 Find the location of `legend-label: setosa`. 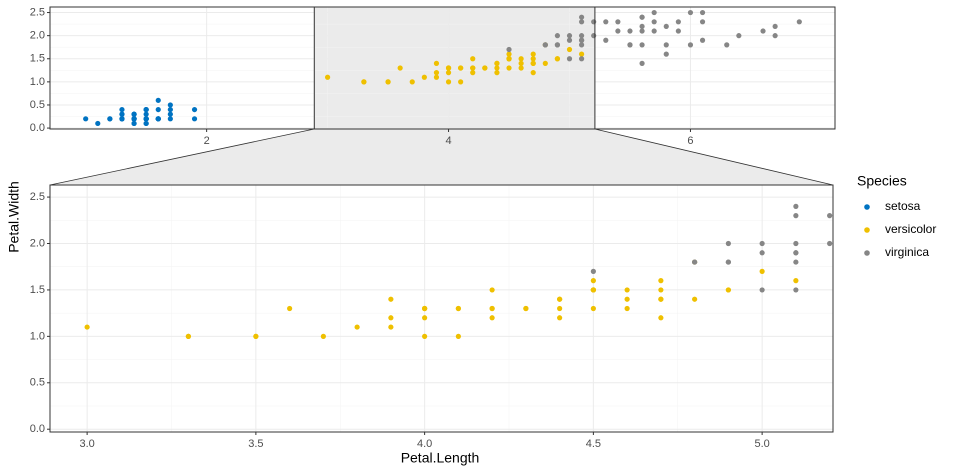

legend-label: setosa is located at coordinates (903, 206).